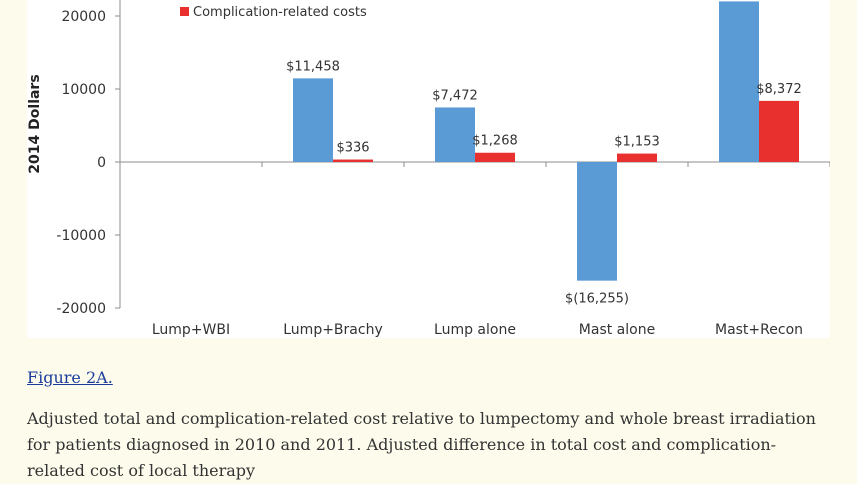 Image resolution: width=857 pixels, height=484 pixels. Describe the element at coordinates (332, 330) in the screenshot. I see `x-category-label: Lump+Brachy` at that location.